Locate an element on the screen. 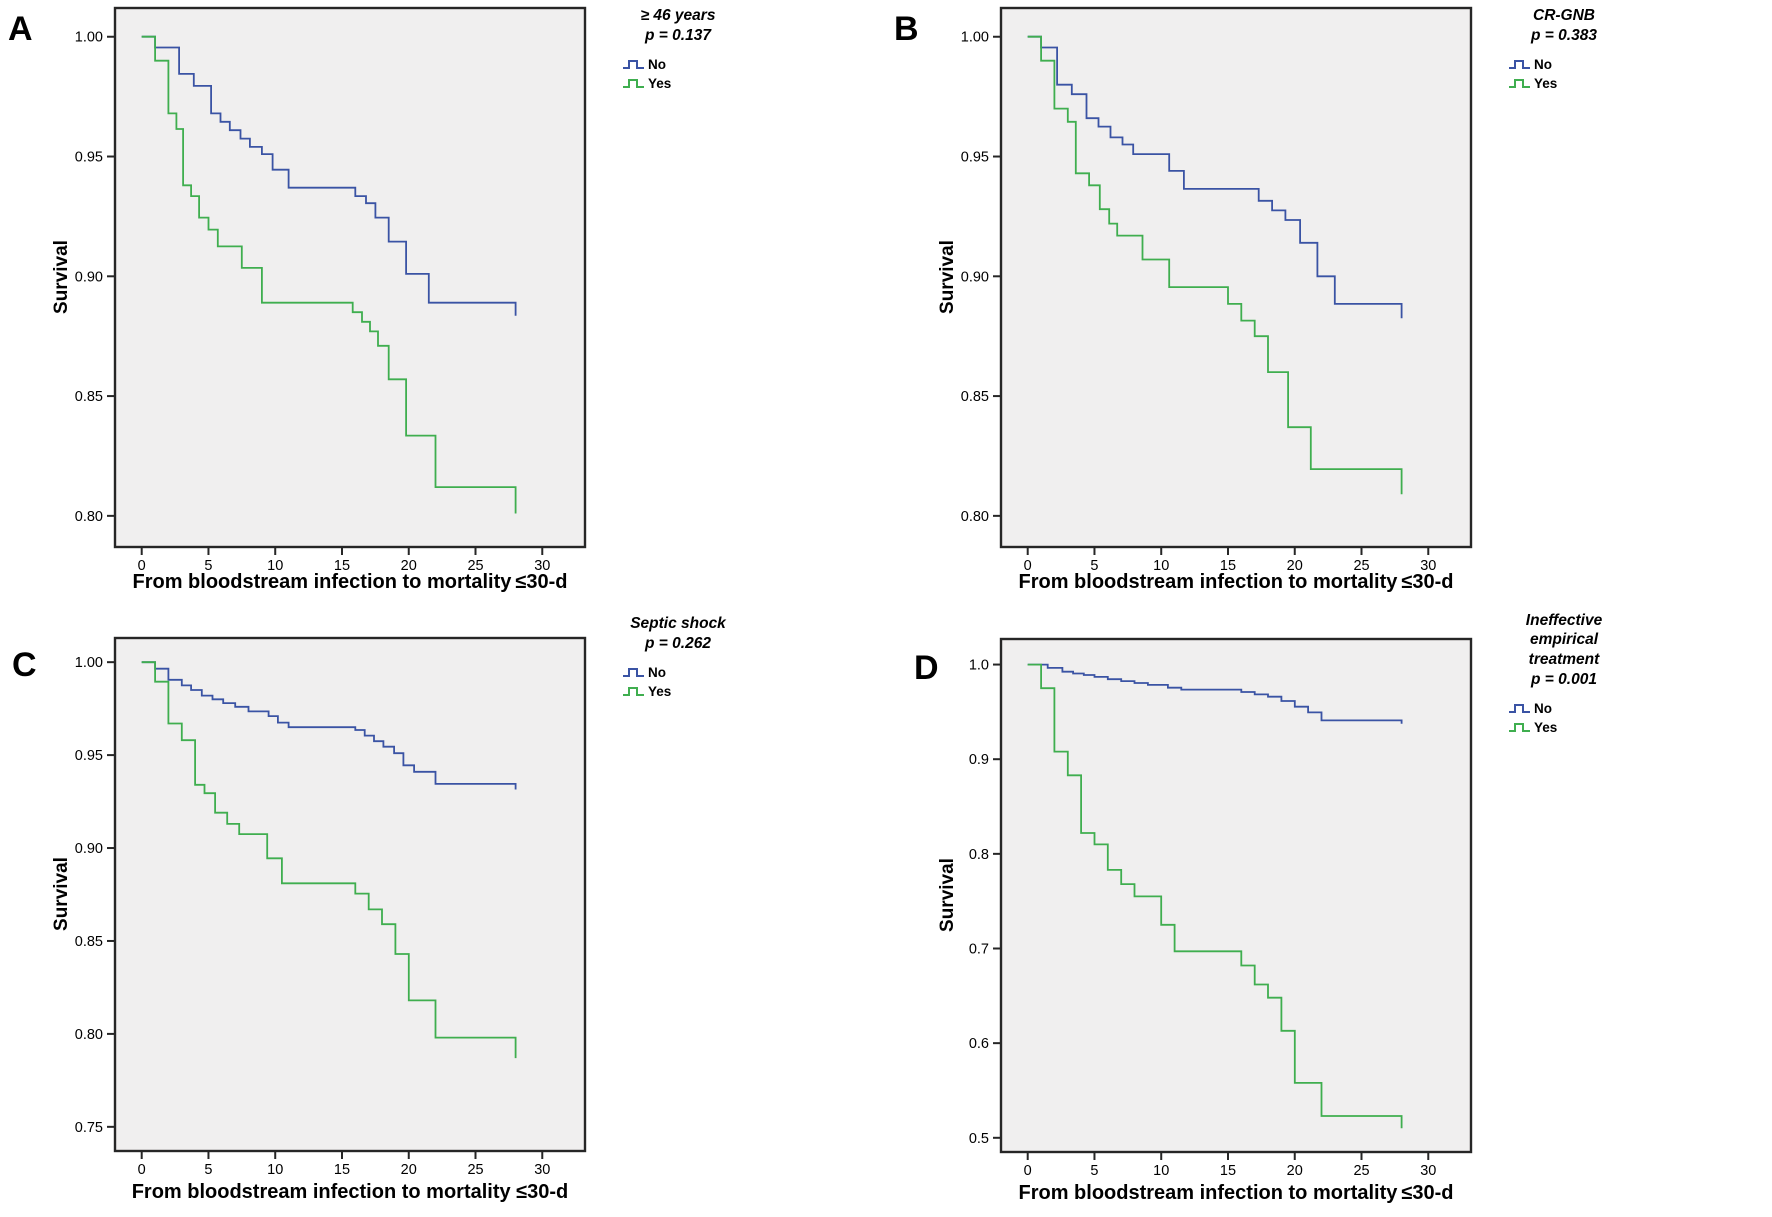  km-plot-a: 0 5 10 15 20 25 30 1.00 0.95 0.90 0.85 0.80 is located at coordinates (331, 290).